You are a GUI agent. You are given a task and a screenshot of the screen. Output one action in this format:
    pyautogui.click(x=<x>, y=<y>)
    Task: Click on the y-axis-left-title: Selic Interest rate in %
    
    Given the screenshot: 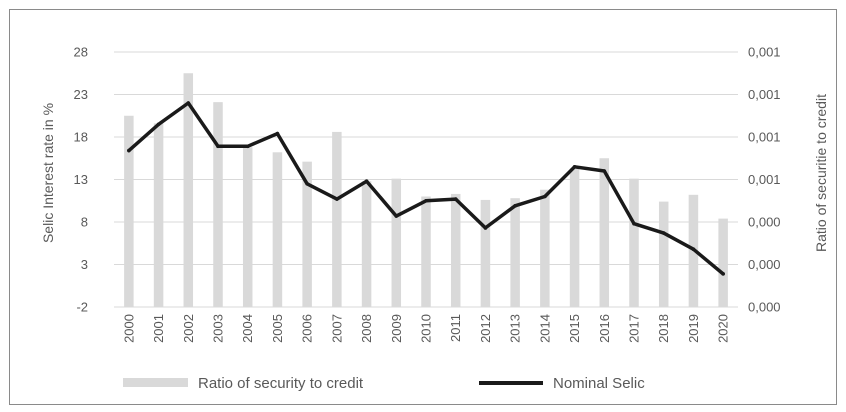 What is the action you would take?
    pyautogui.click(x=48, y=173)
    